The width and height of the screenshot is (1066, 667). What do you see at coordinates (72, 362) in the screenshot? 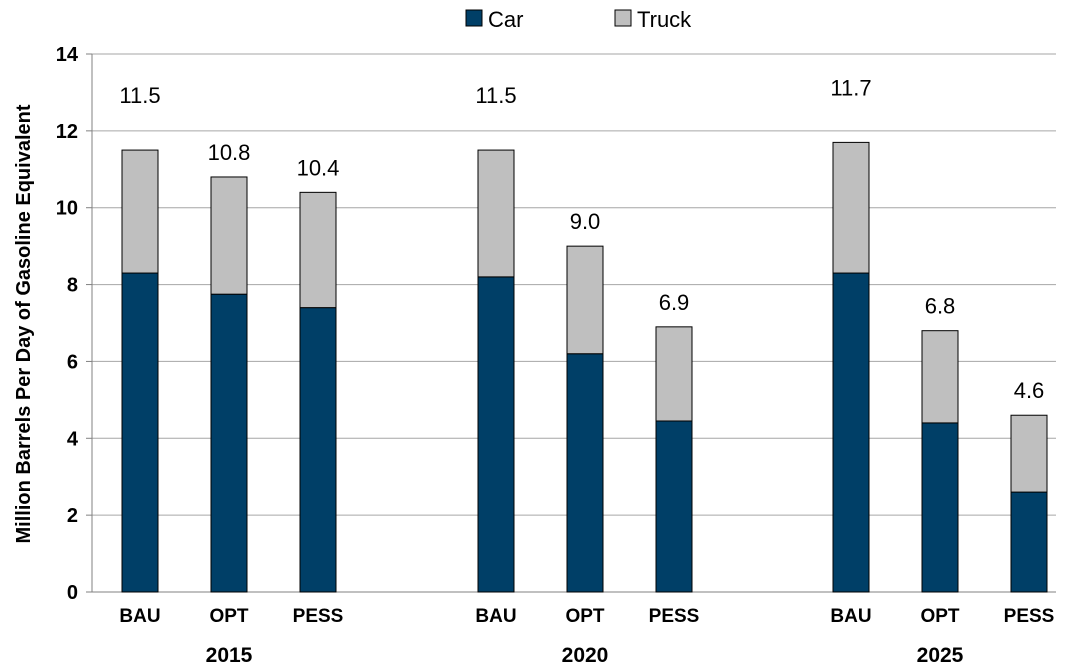
I see `y-tick-label: 6` at bounding box center [72, 362].